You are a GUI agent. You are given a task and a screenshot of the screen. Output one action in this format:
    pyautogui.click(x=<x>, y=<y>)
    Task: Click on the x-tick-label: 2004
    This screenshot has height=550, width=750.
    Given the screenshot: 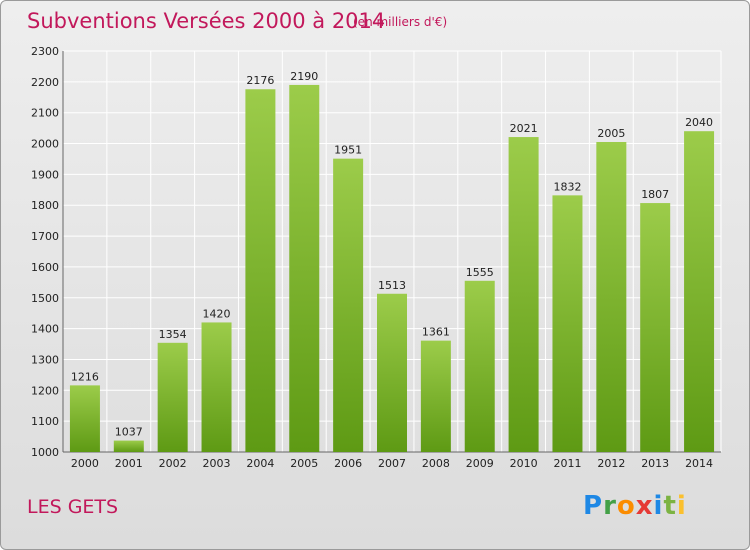 What is the action you would take?
    pyautogui.click(x=260, y=463)
    